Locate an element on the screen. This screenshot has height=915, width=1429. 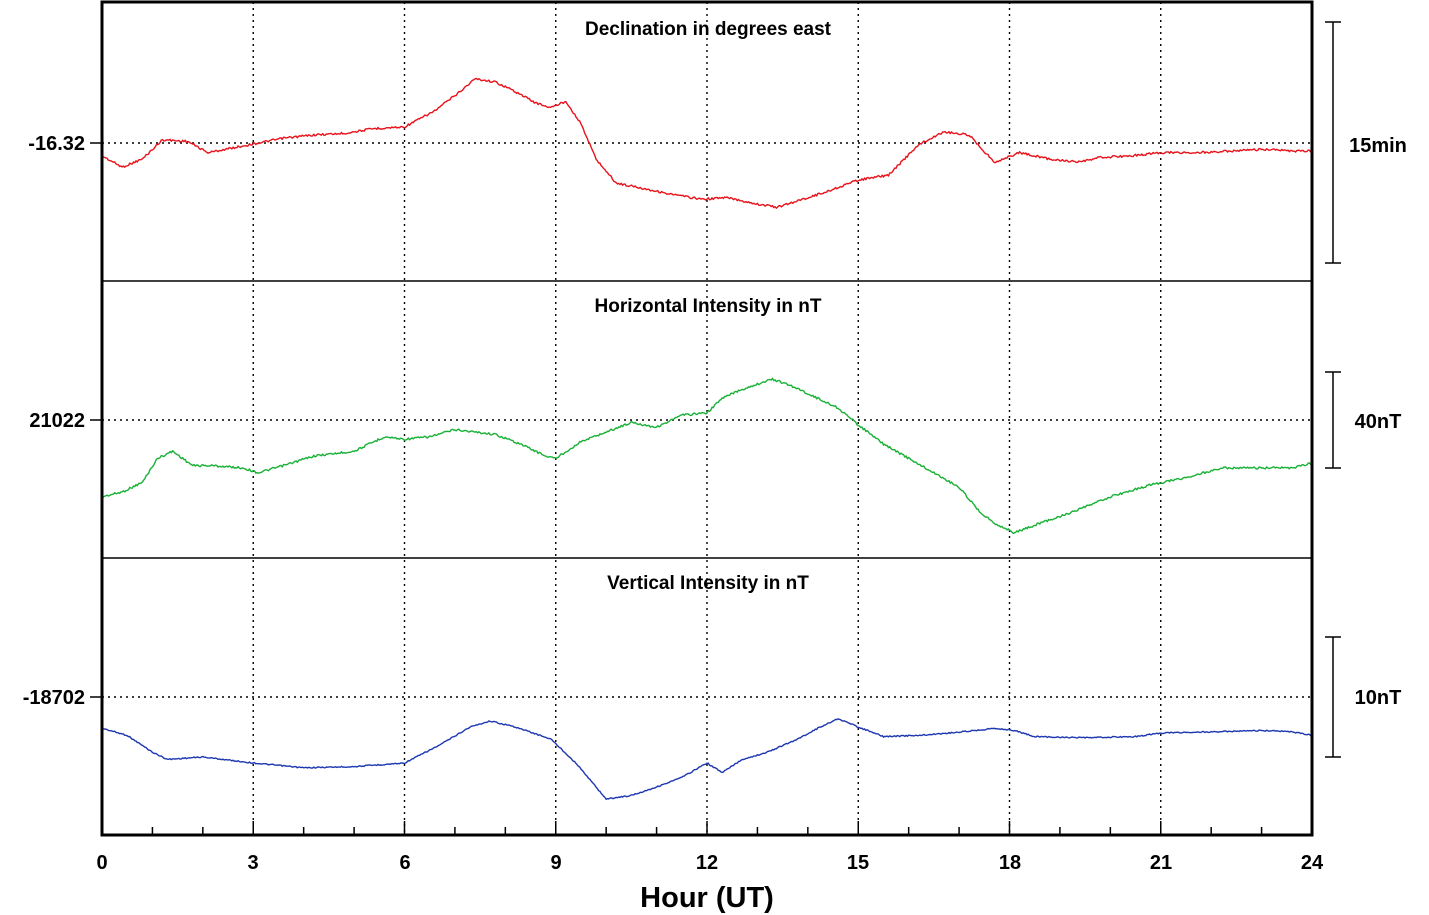
x-tick-labels: 0 3 6 9 12 15 18 21 24 is located at coordinates (710, 863).